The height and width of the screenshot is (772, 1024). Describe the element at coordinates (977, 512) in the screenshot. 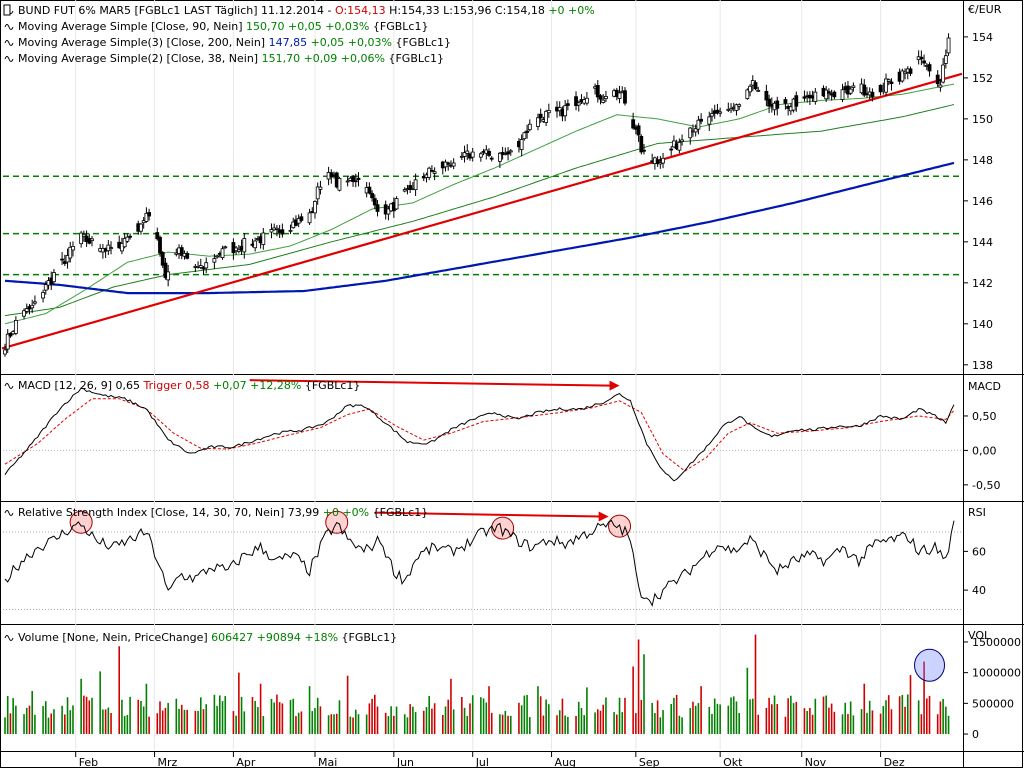

I see `rsi-axis-title: RSI` at that location.